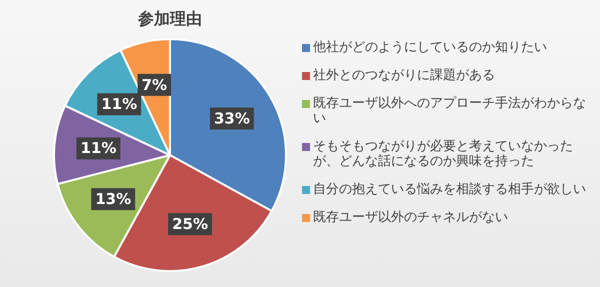 Image resolution: width=600 pixels, height=287 pixels. What do you see at coordinates (443, 154) in the screenshot?
I see `legend-label: そもそもつながりが必要と考えていなかったが、どんな話になるのか興味を持った` at bounding box center [443, 154].